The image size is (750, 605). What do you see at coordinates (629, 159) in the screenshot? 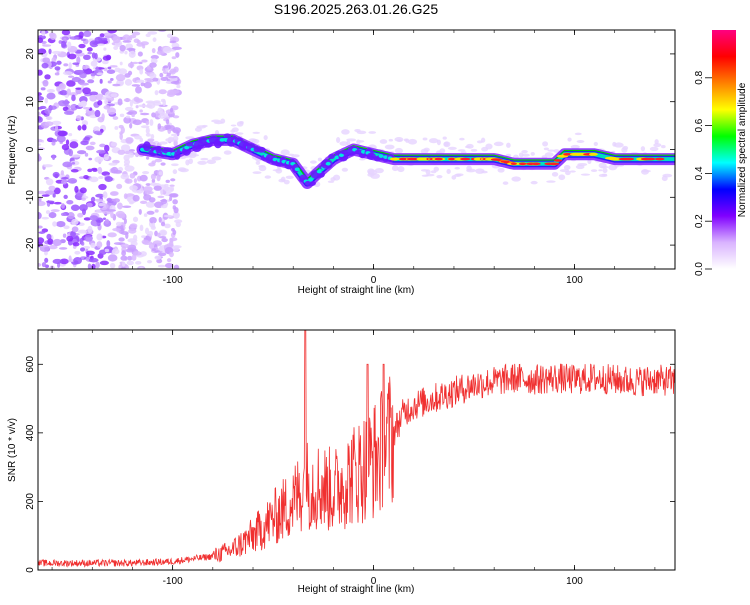
I see `spectrogram-blob-red` at bounding box center [629, 159].